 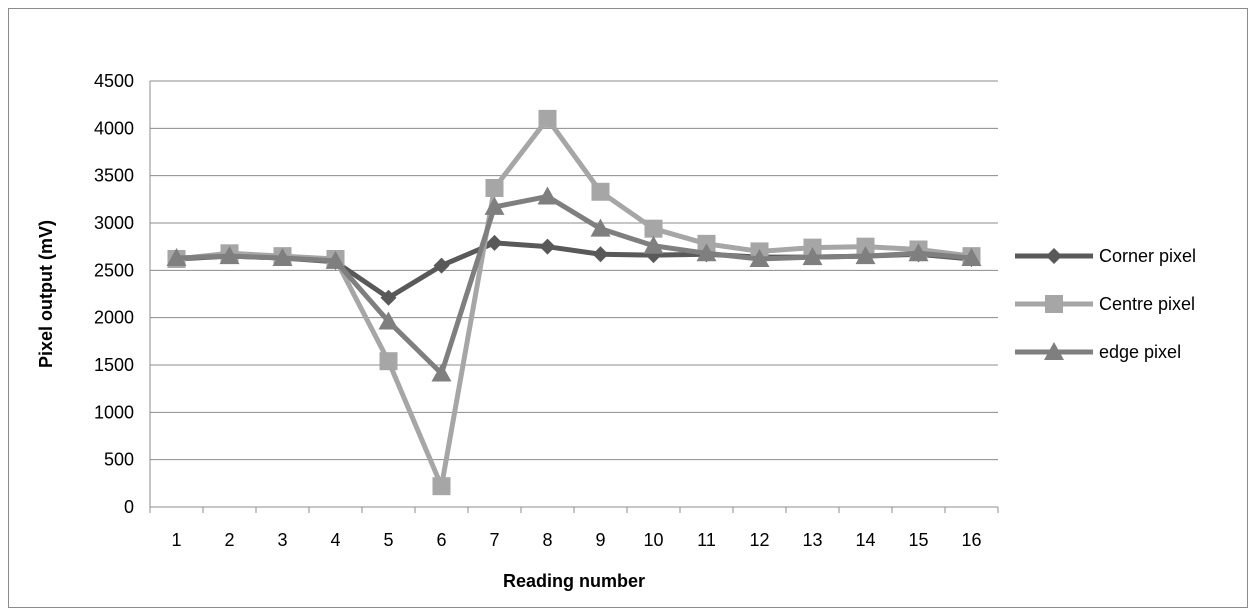 What do you see at coordinates (706, 540) in the screenshot?
I see `x-tick-label: 11` at bounding box center [706, 540].